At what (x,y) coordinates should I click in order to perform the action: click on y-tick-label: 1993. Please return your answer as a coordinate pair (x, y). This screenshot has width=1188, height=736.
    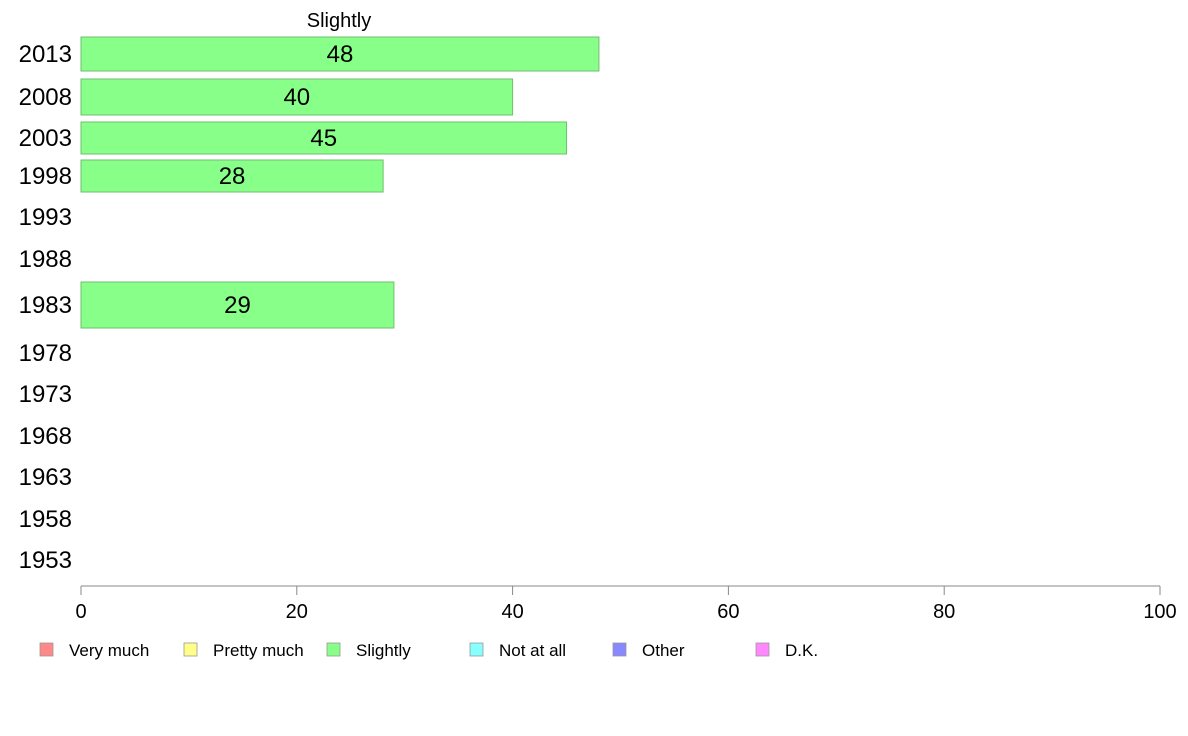
    Looking at the image, I should click on (45, 217).